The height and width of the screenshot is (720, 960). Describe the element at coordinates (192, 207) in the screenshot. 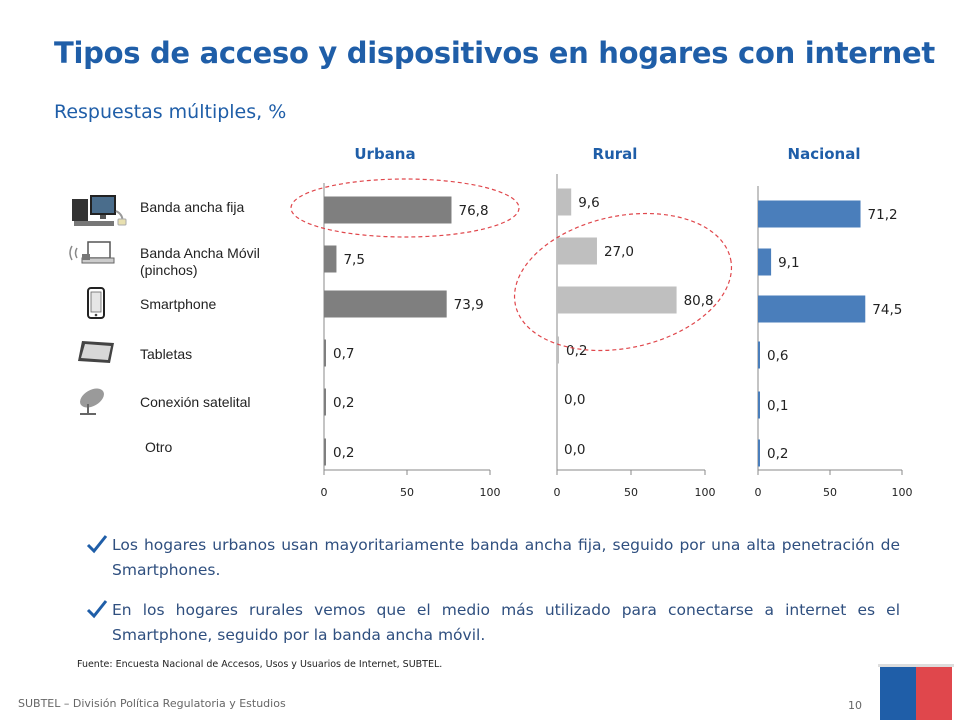

I see `category-label-banda-ancha-fija: Banda ancha fija` at that location.